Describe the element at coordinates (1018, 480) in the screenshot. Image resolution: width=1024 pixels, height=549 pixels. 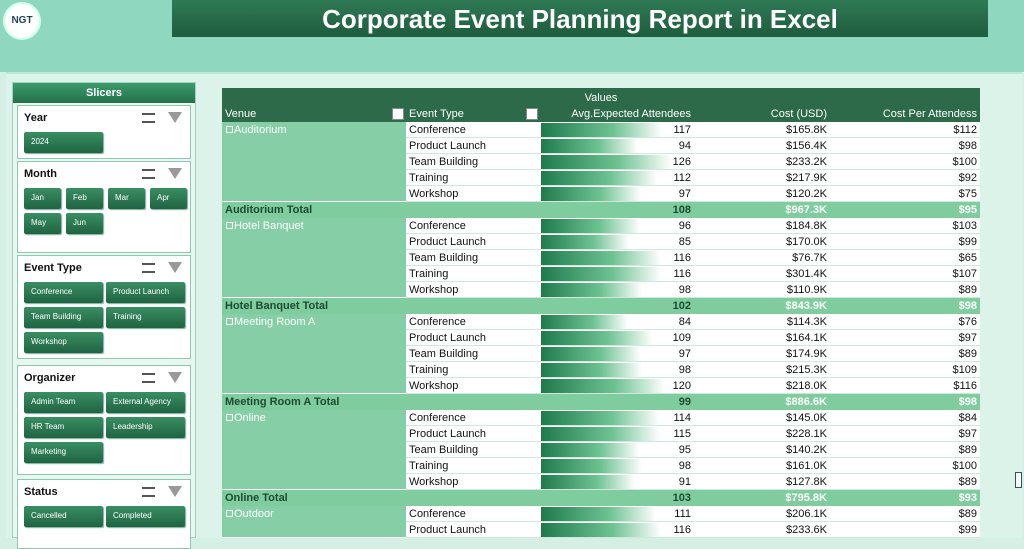
I see `scroll-handle` at that location.